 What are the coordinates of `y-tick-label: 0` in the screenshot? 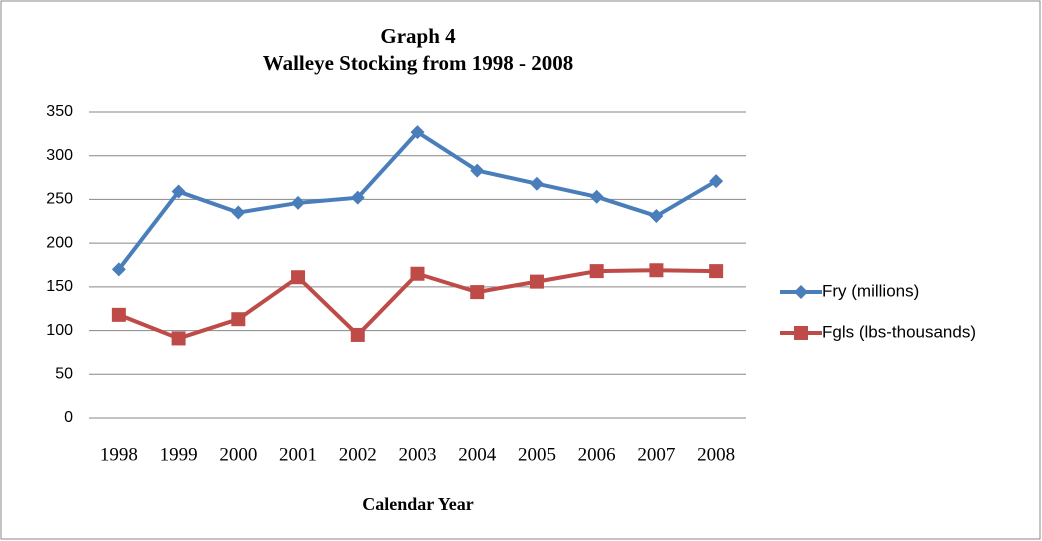 It's located at (68, 417).